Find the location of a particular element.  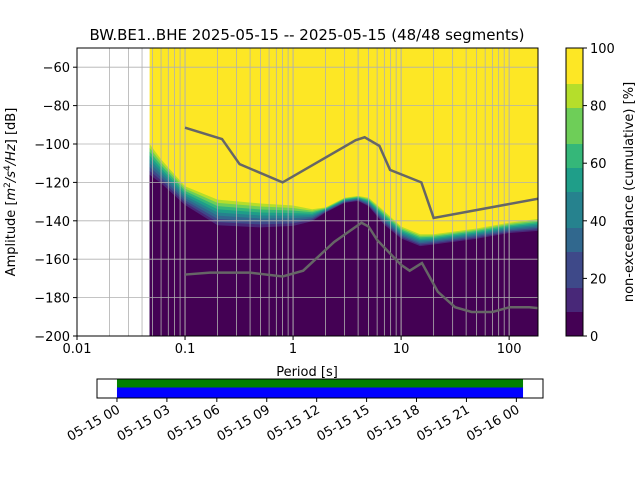

x-tick-label: 0.1 is located at coordinates (185, 349).